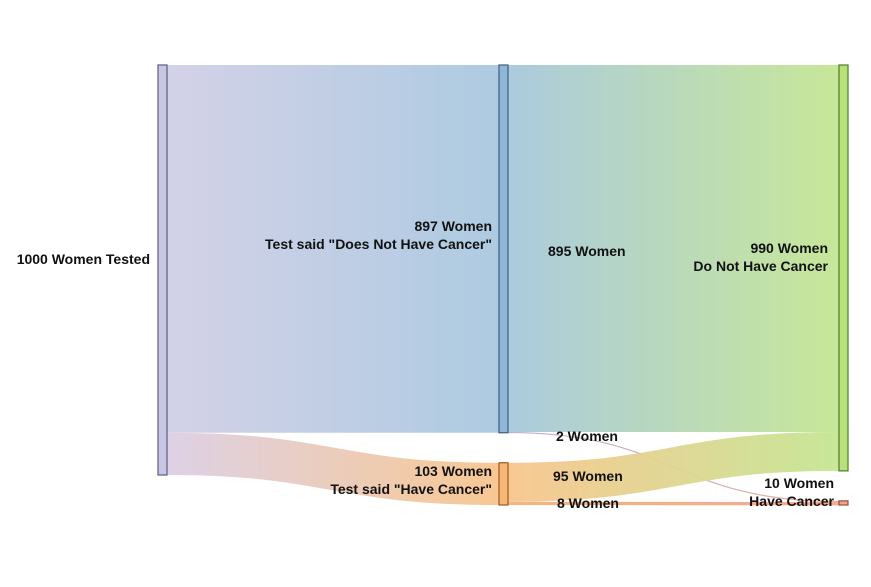 The height and width of the screenshot is (587, 871). I want to click on link-pos-to-nocancer, so click(673, 466).